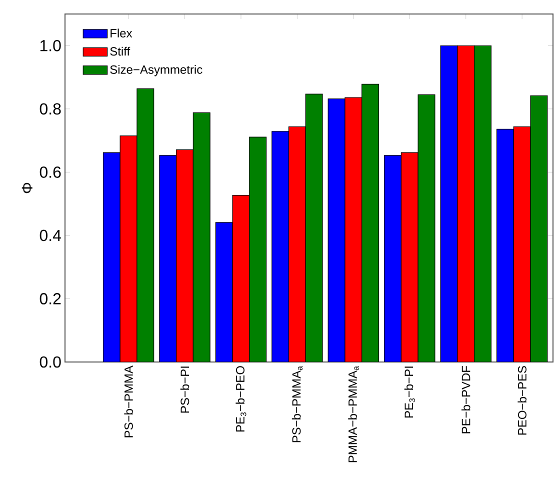 The width and height of the screenshot is (555, 486). What do you see at coordinates (27, 188) in the screenshot?
I see `y-axis-title: Φ` at bounding box center [27, 188].